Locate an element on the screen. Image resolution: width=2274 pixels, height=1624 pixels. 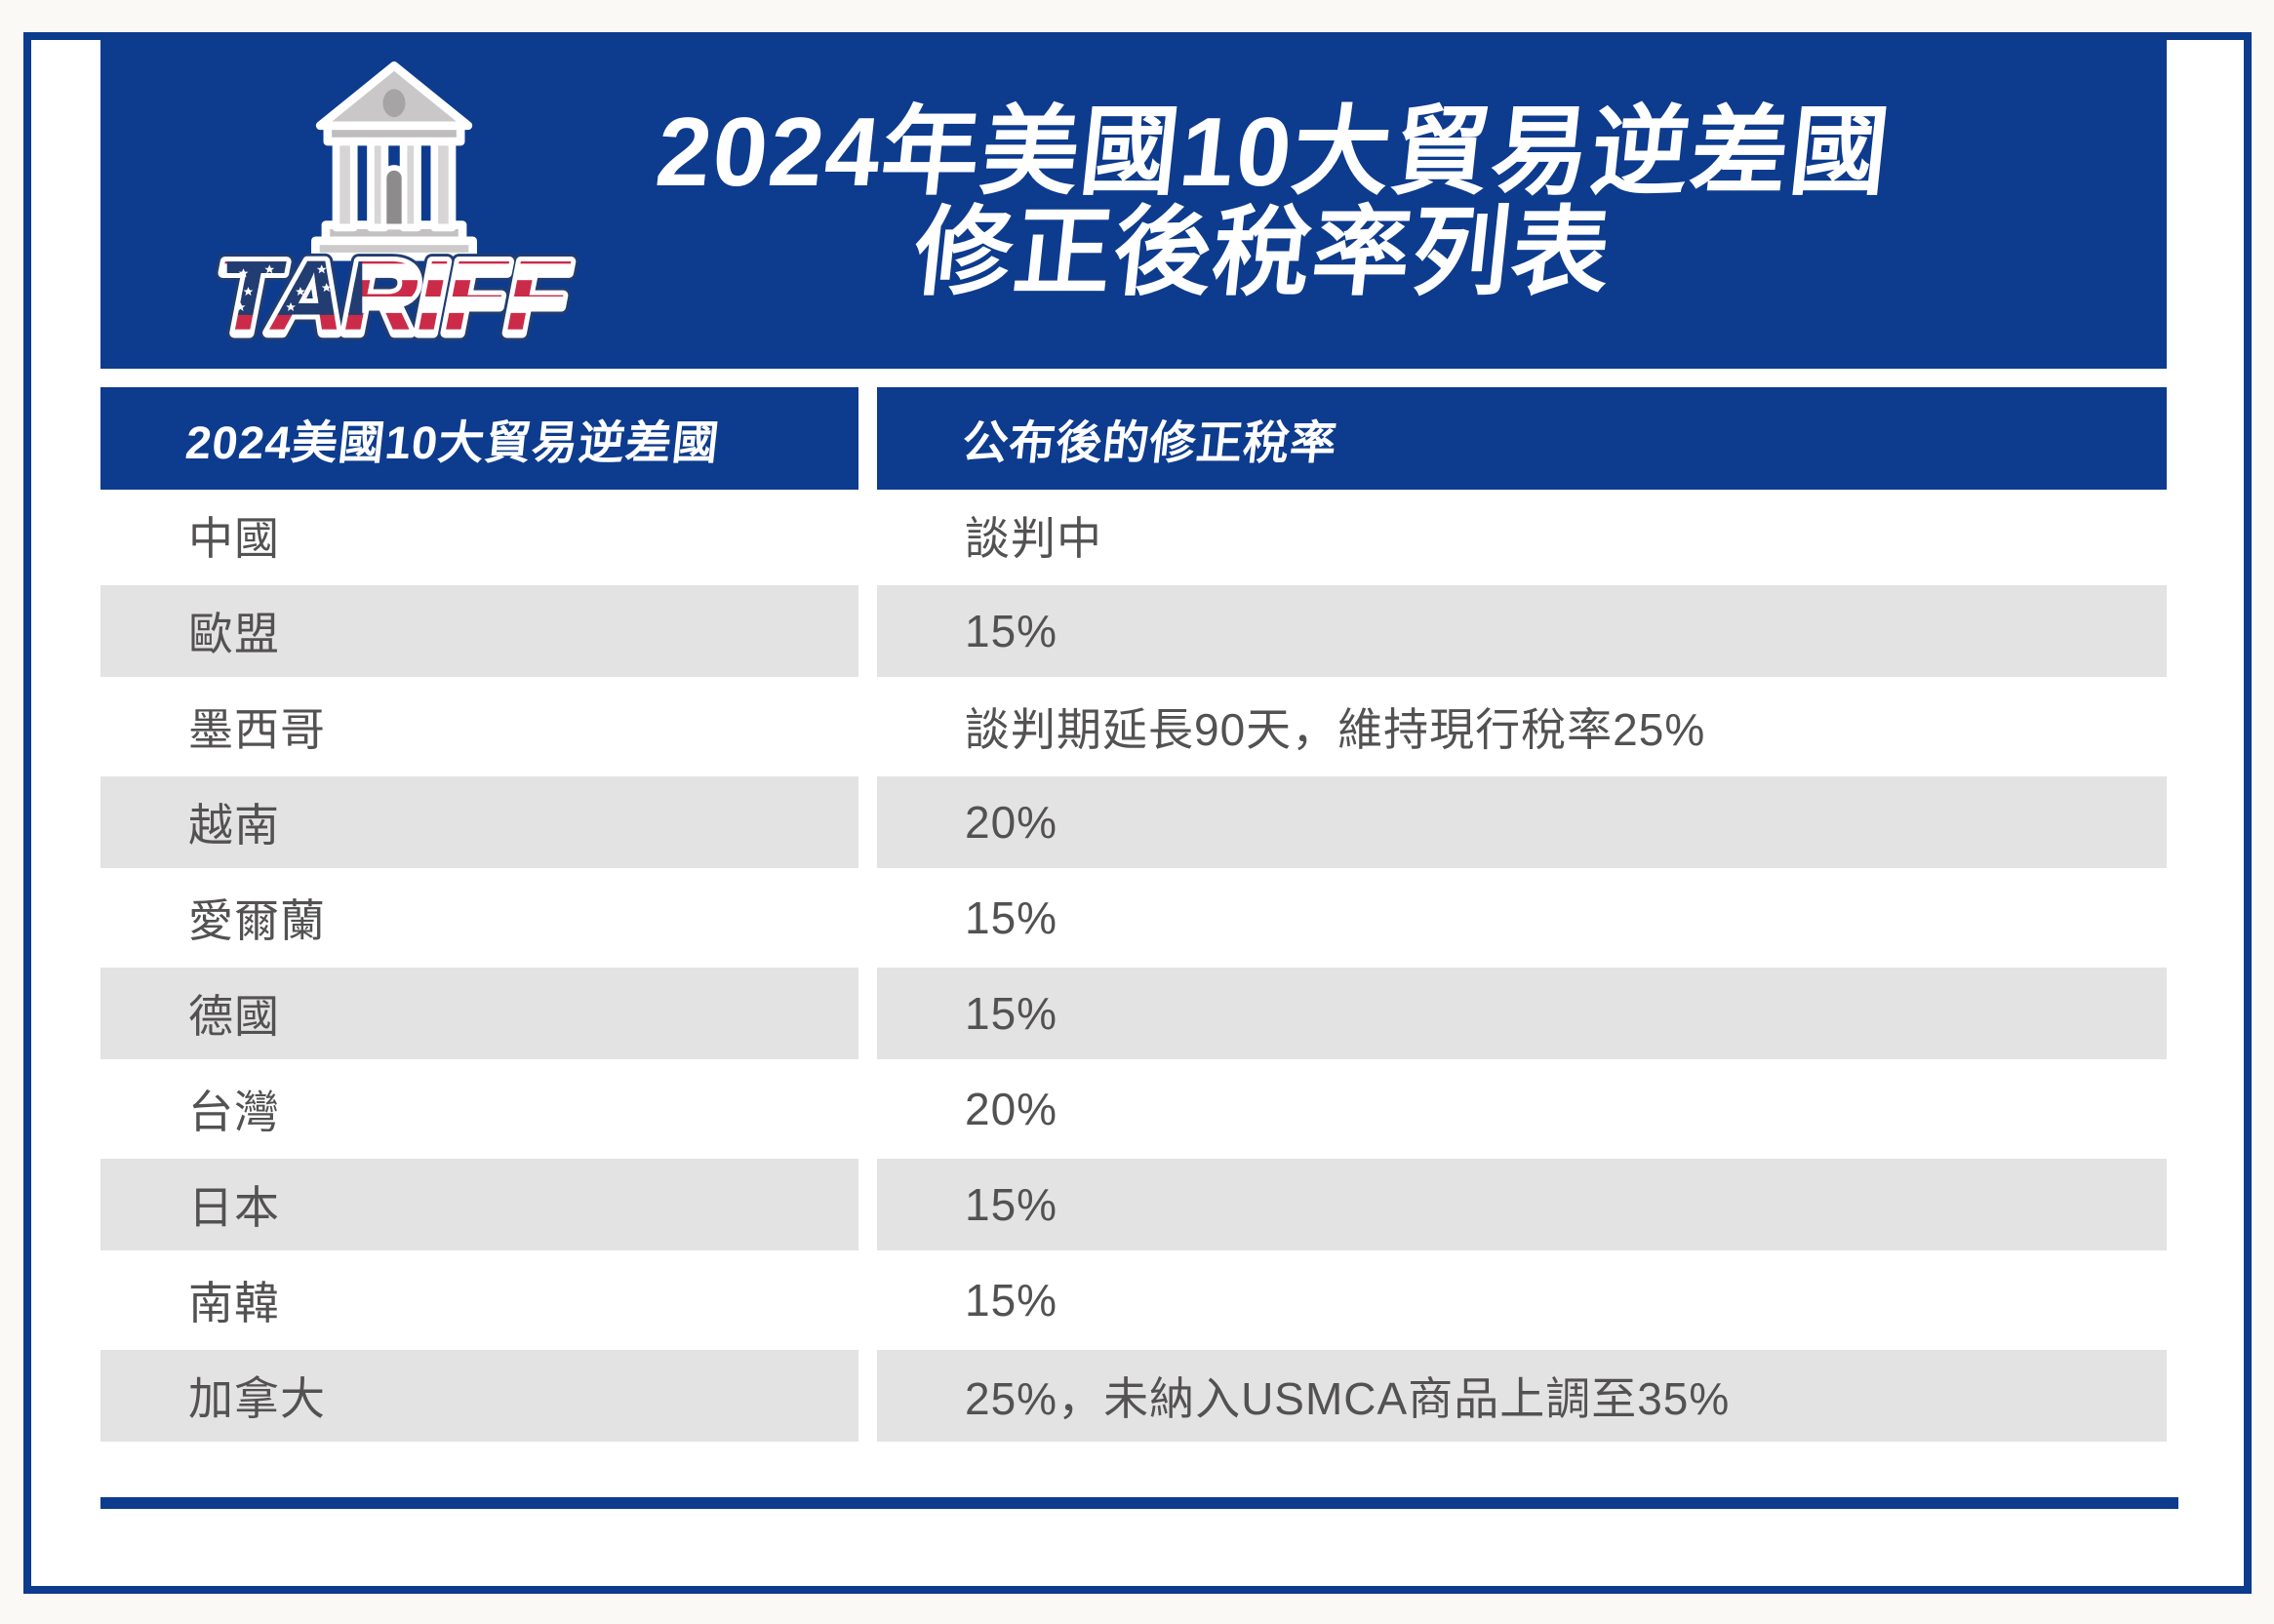
country-label: 日本 is located at coordinates (234, 1207).